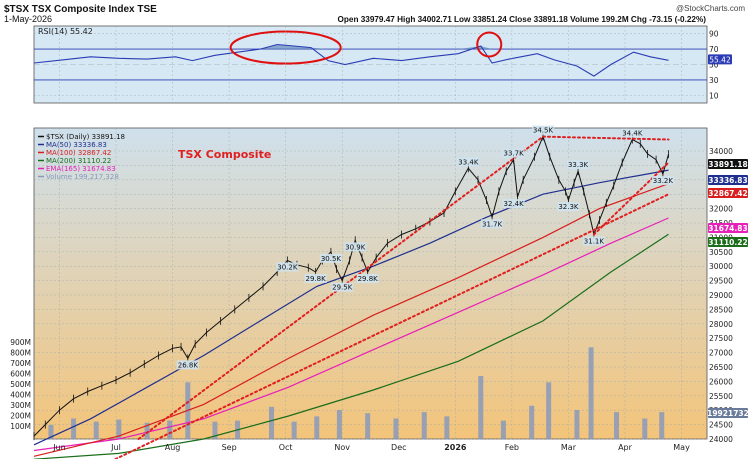  Describe the element at coordinates (721, 309) in the screenshot. I see `price-tick-label: 28500` at that location.